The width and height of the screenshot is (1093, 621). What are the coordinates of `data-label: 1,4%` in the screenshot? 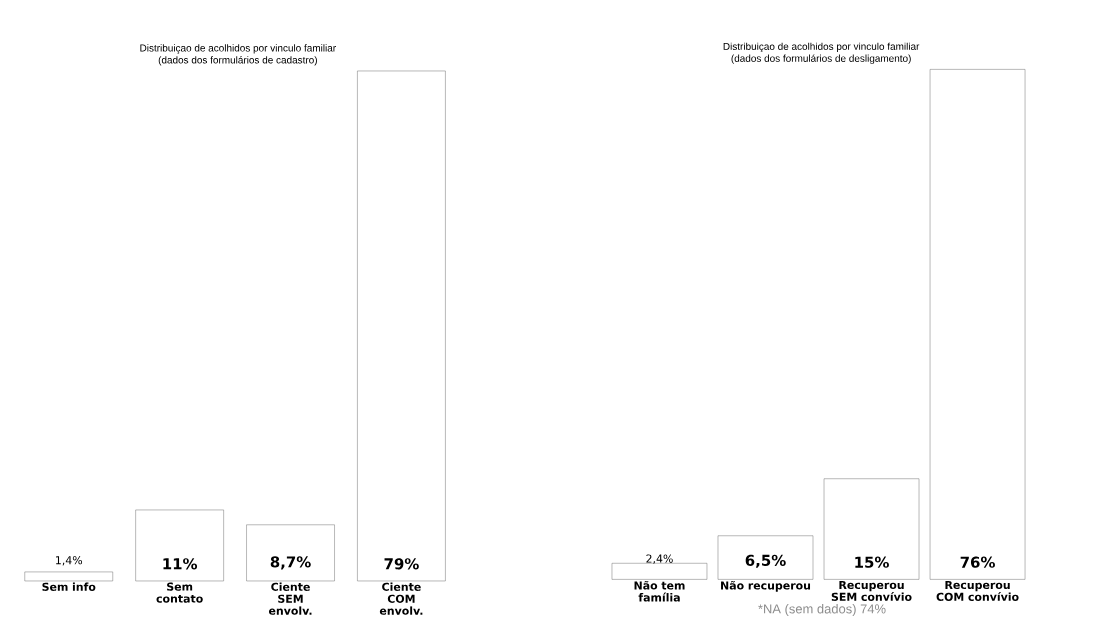 It's located at (69, 561).